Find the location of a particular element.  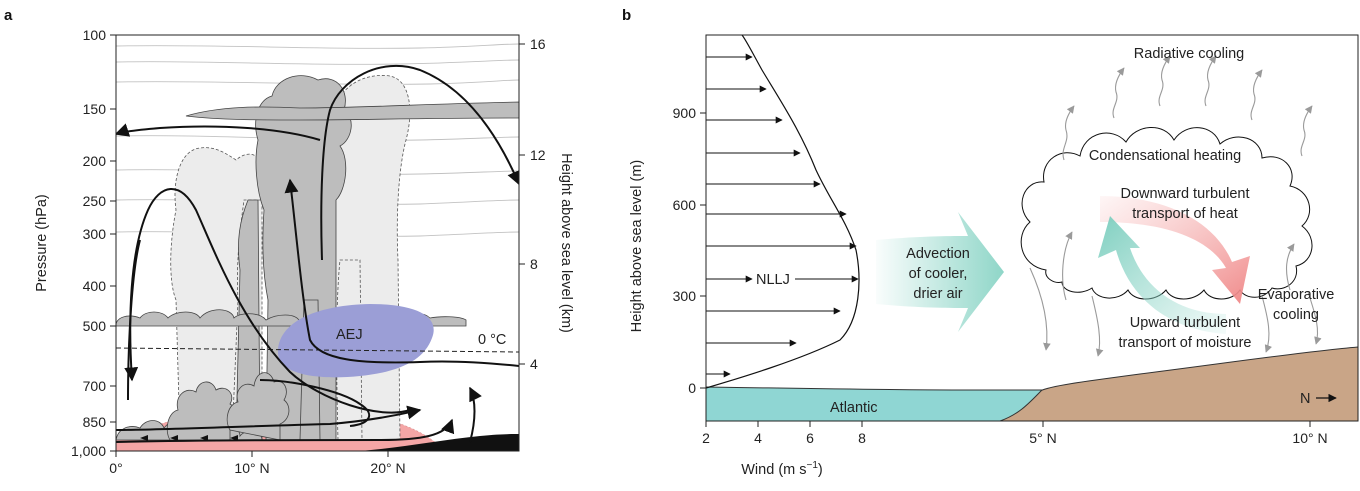

pressure-tick: 150 is located at coordinates (95, 109).